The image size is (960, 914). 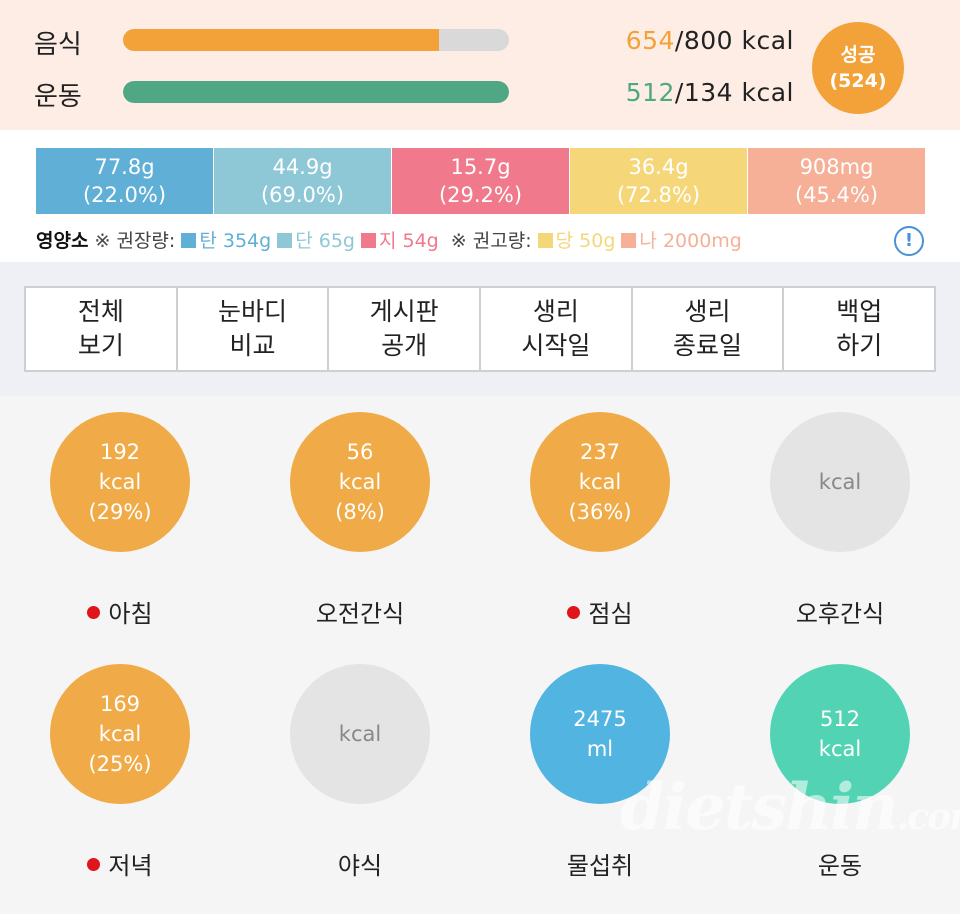 I want to click on meal-circle: 237 kcal (36%), so click(x=600, y=482).